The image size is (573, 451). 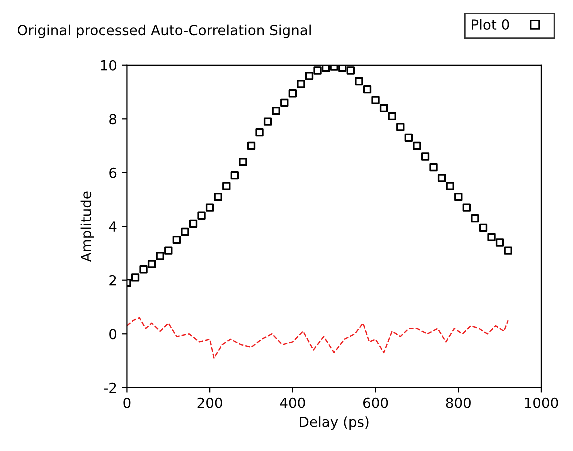 What do you see at coordinates (113, 280) in the screenshot?
I see `y-tick-label: 2` at bounding box center [113, 280].